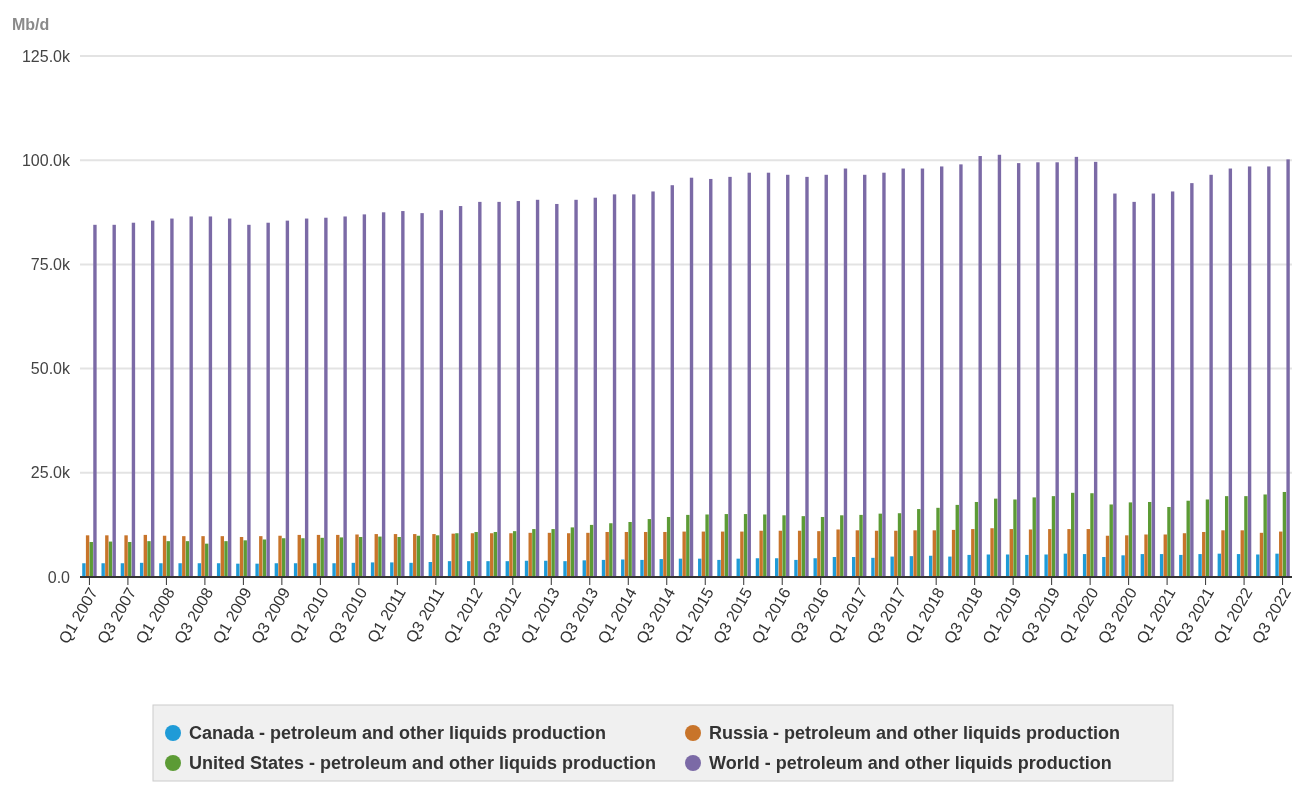 The image size is (1306, 795). Describe the element at coordinates (46, 160) in the screenshot. I see `y-tick-label: 100.0k` at that location.